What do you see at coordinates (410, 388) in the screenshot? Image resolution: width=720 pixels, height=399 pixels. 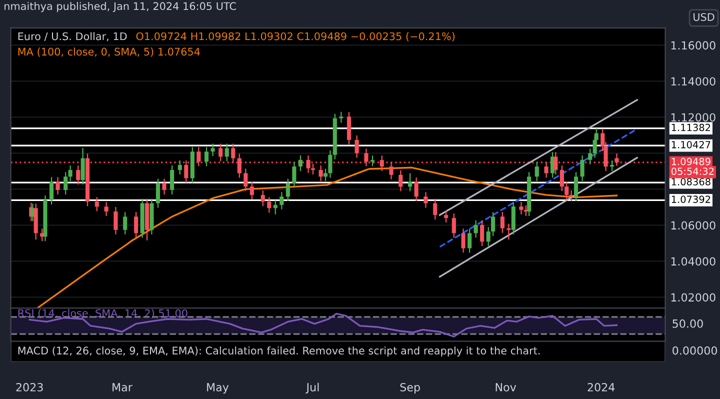 I see `x-tick-label: Sep` at bounding box center [410, 388].